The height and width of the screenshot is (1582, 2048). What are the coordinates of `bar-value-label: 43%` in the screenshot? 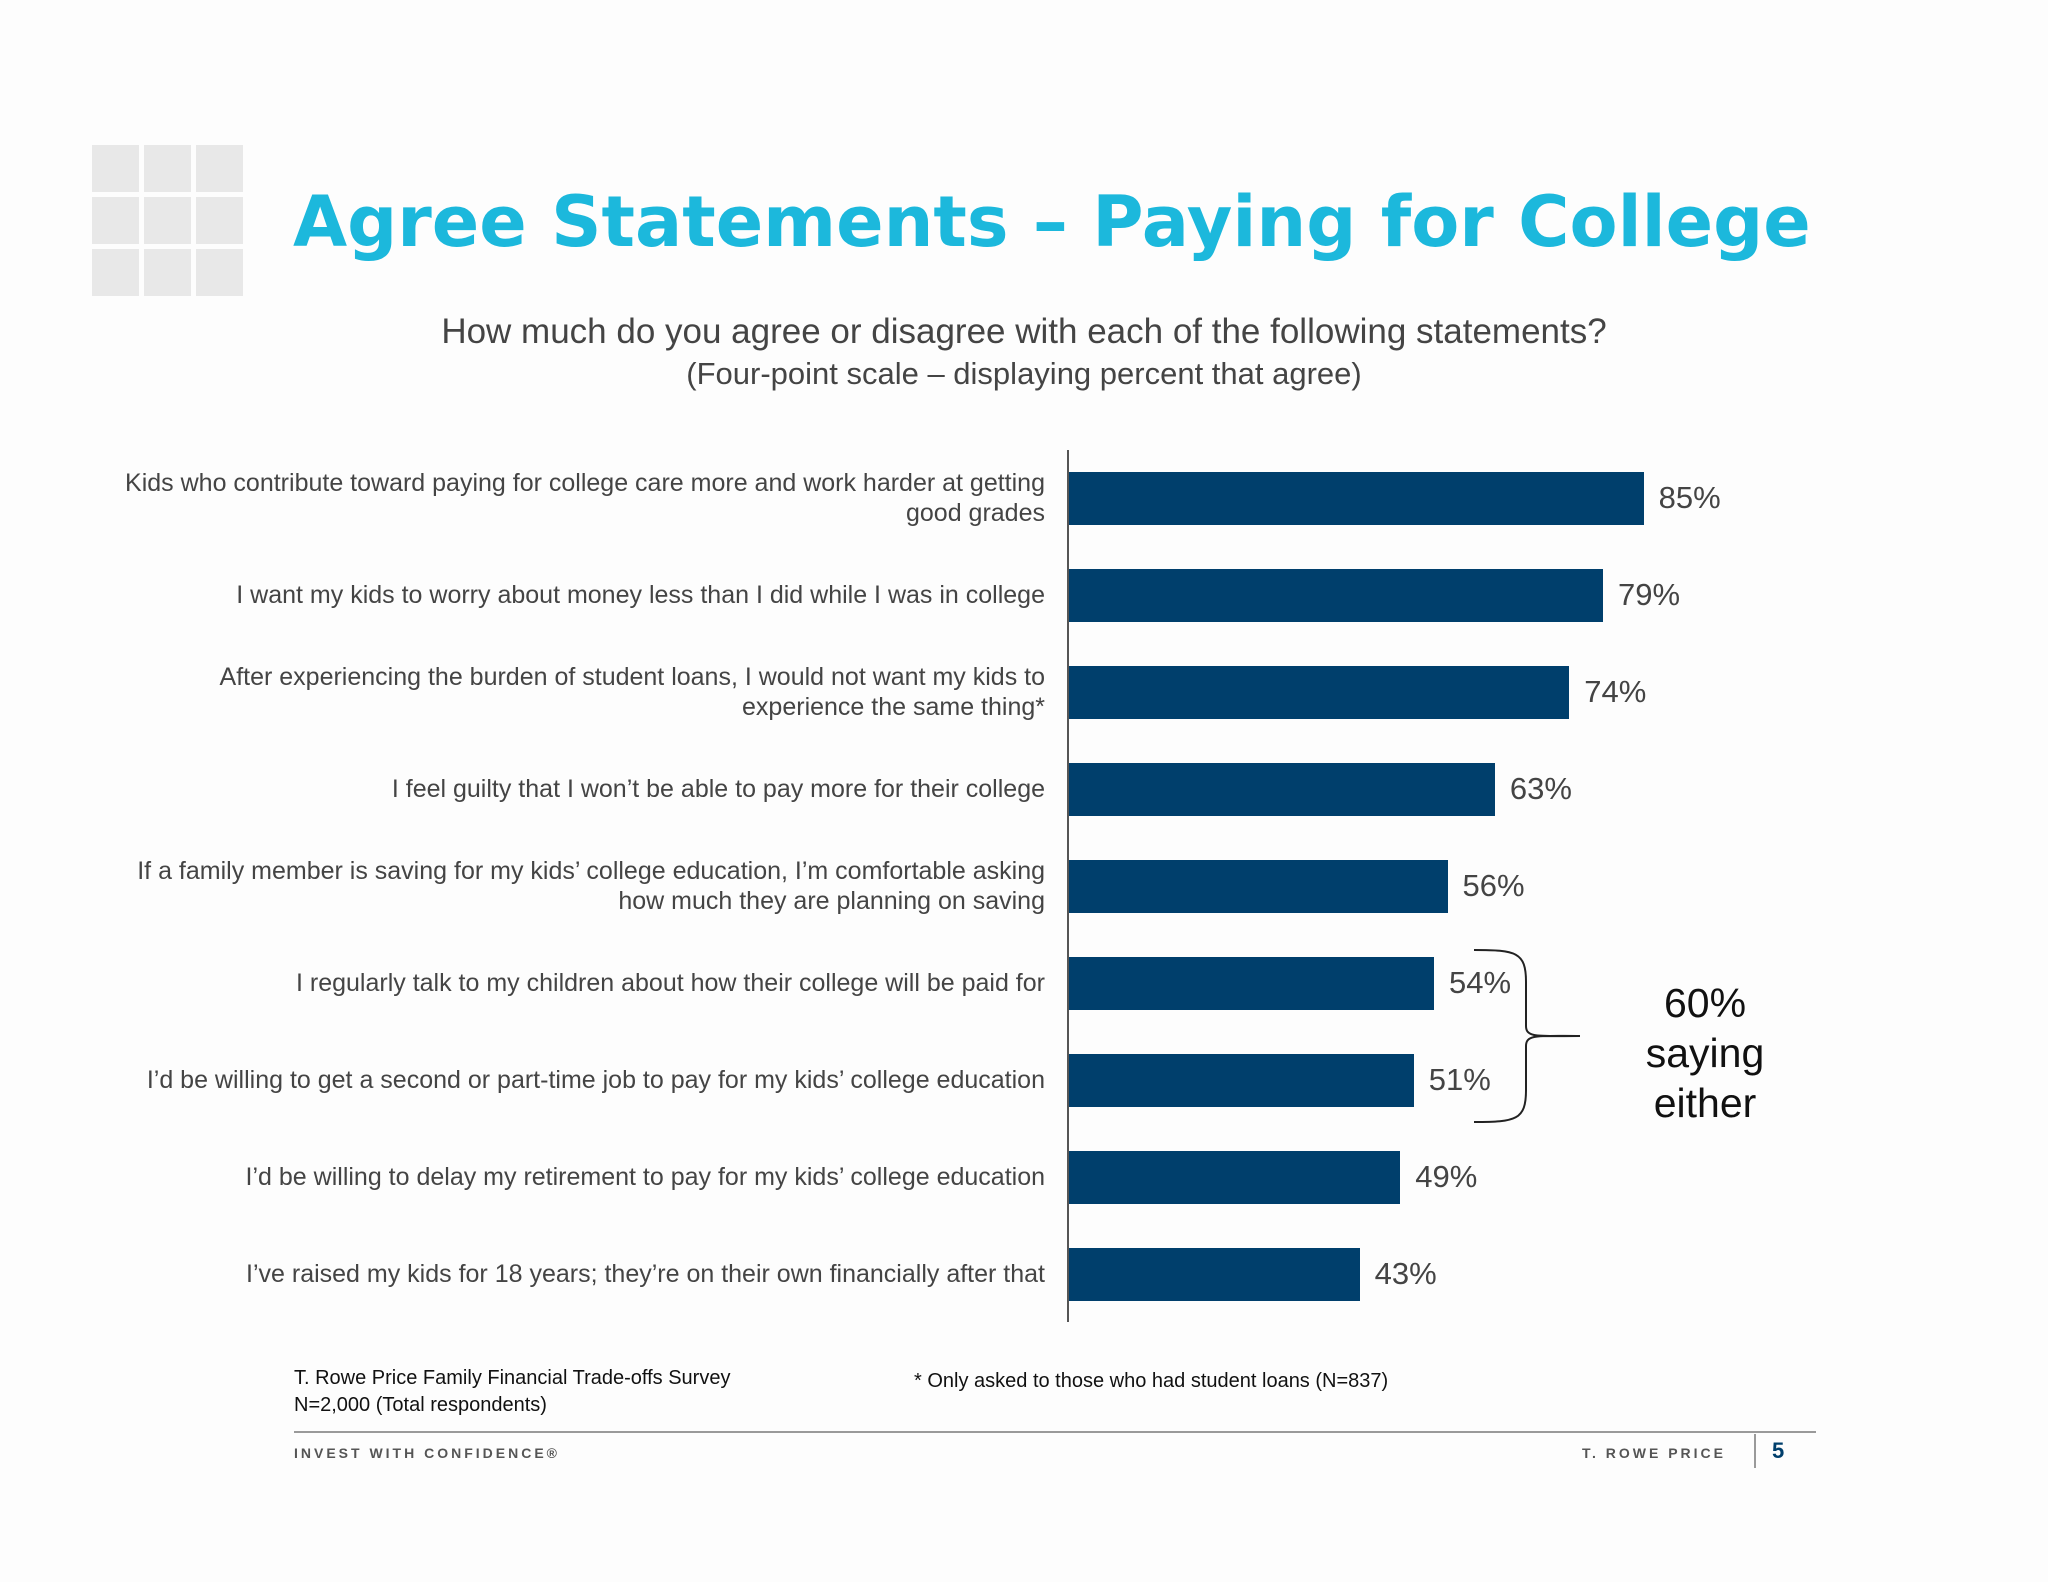 It's located at (1405, 1273).